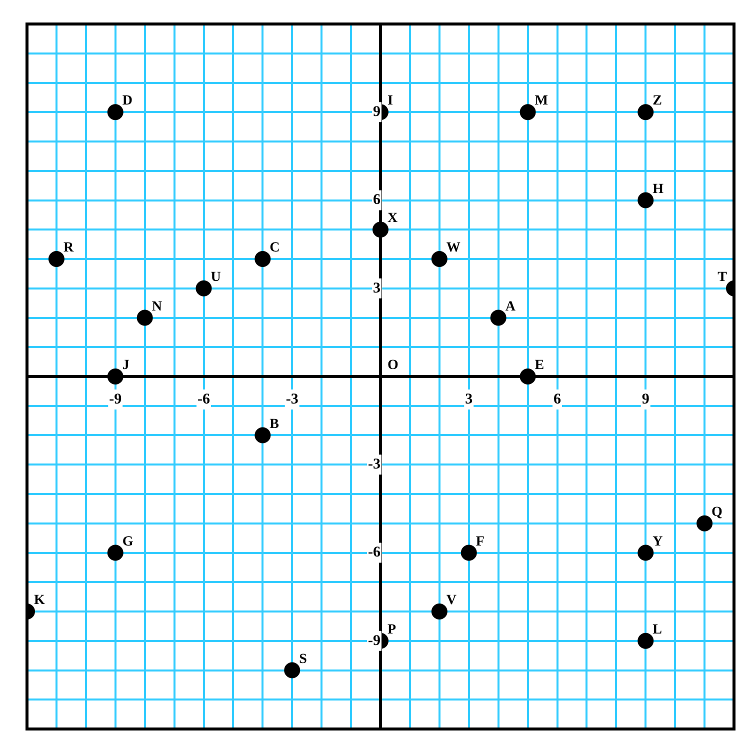 The image size is (743, 748). Describe the element at coordinates (393, 366) in the screenshot. I see `annotation: O` at that location.